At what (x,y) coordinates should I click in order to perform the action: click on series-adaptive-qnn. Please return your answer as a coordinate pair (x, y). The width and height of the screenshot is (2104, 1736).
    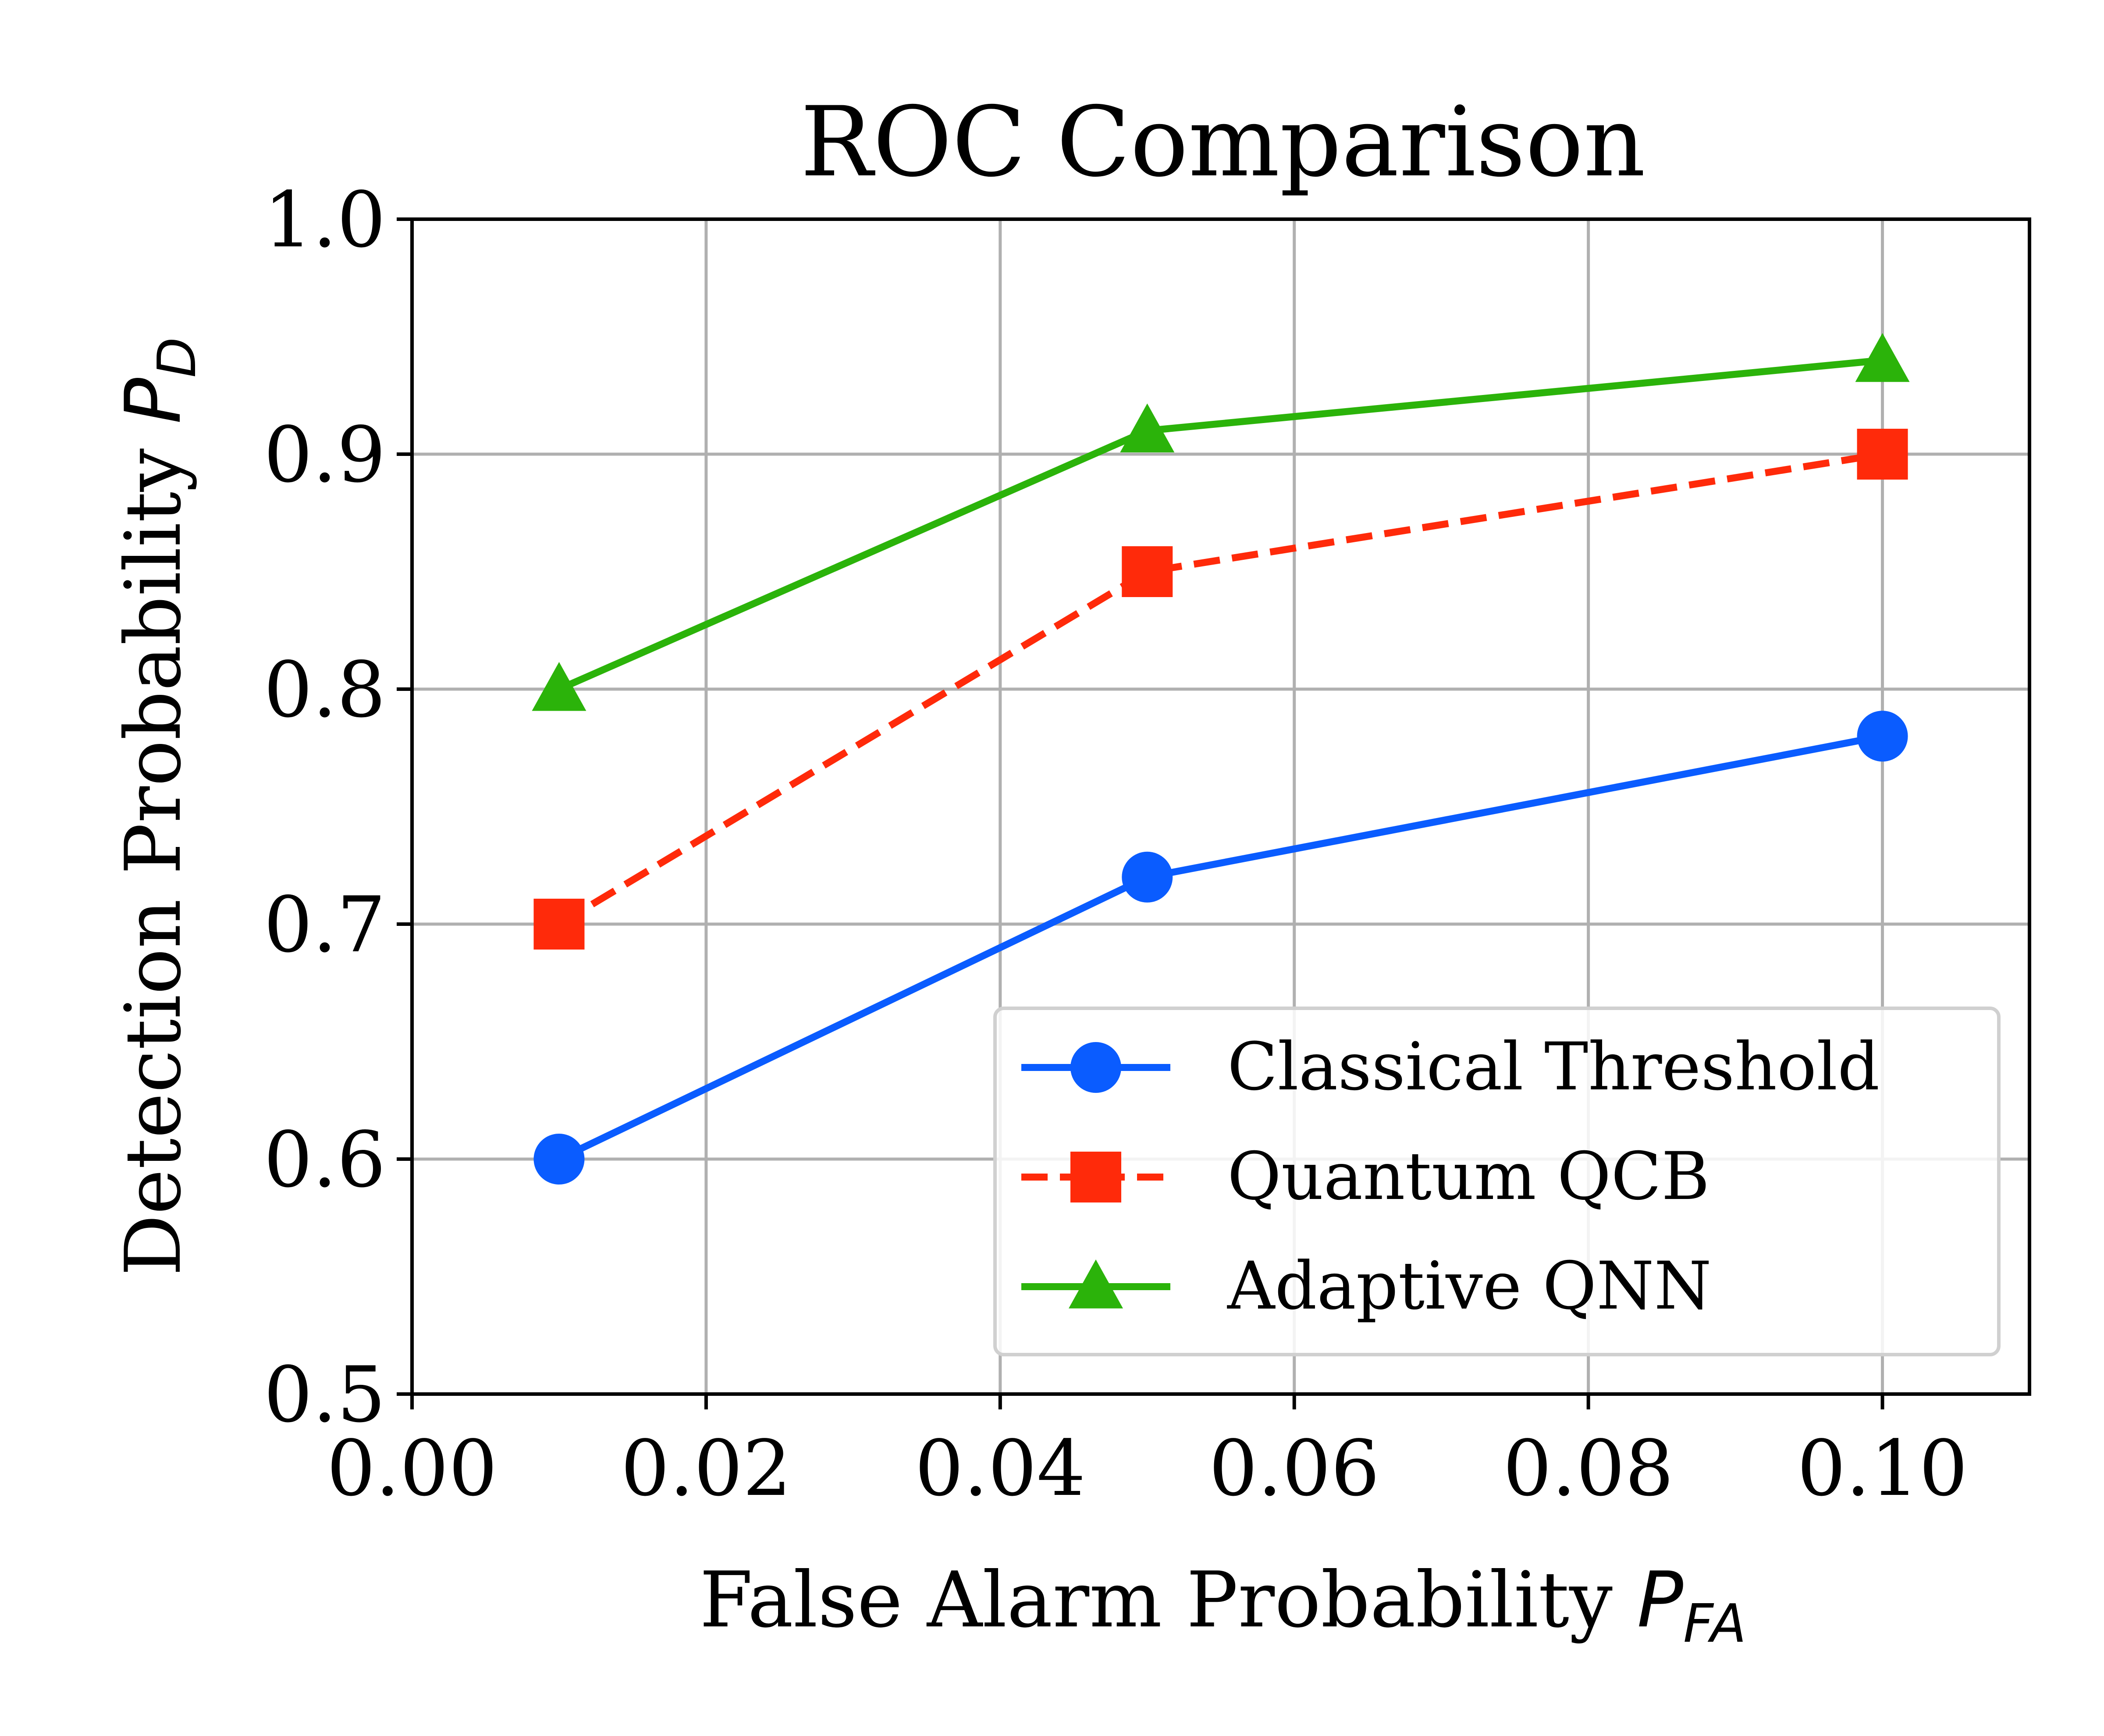
    Looking at the image, I should click on (1221, 522).